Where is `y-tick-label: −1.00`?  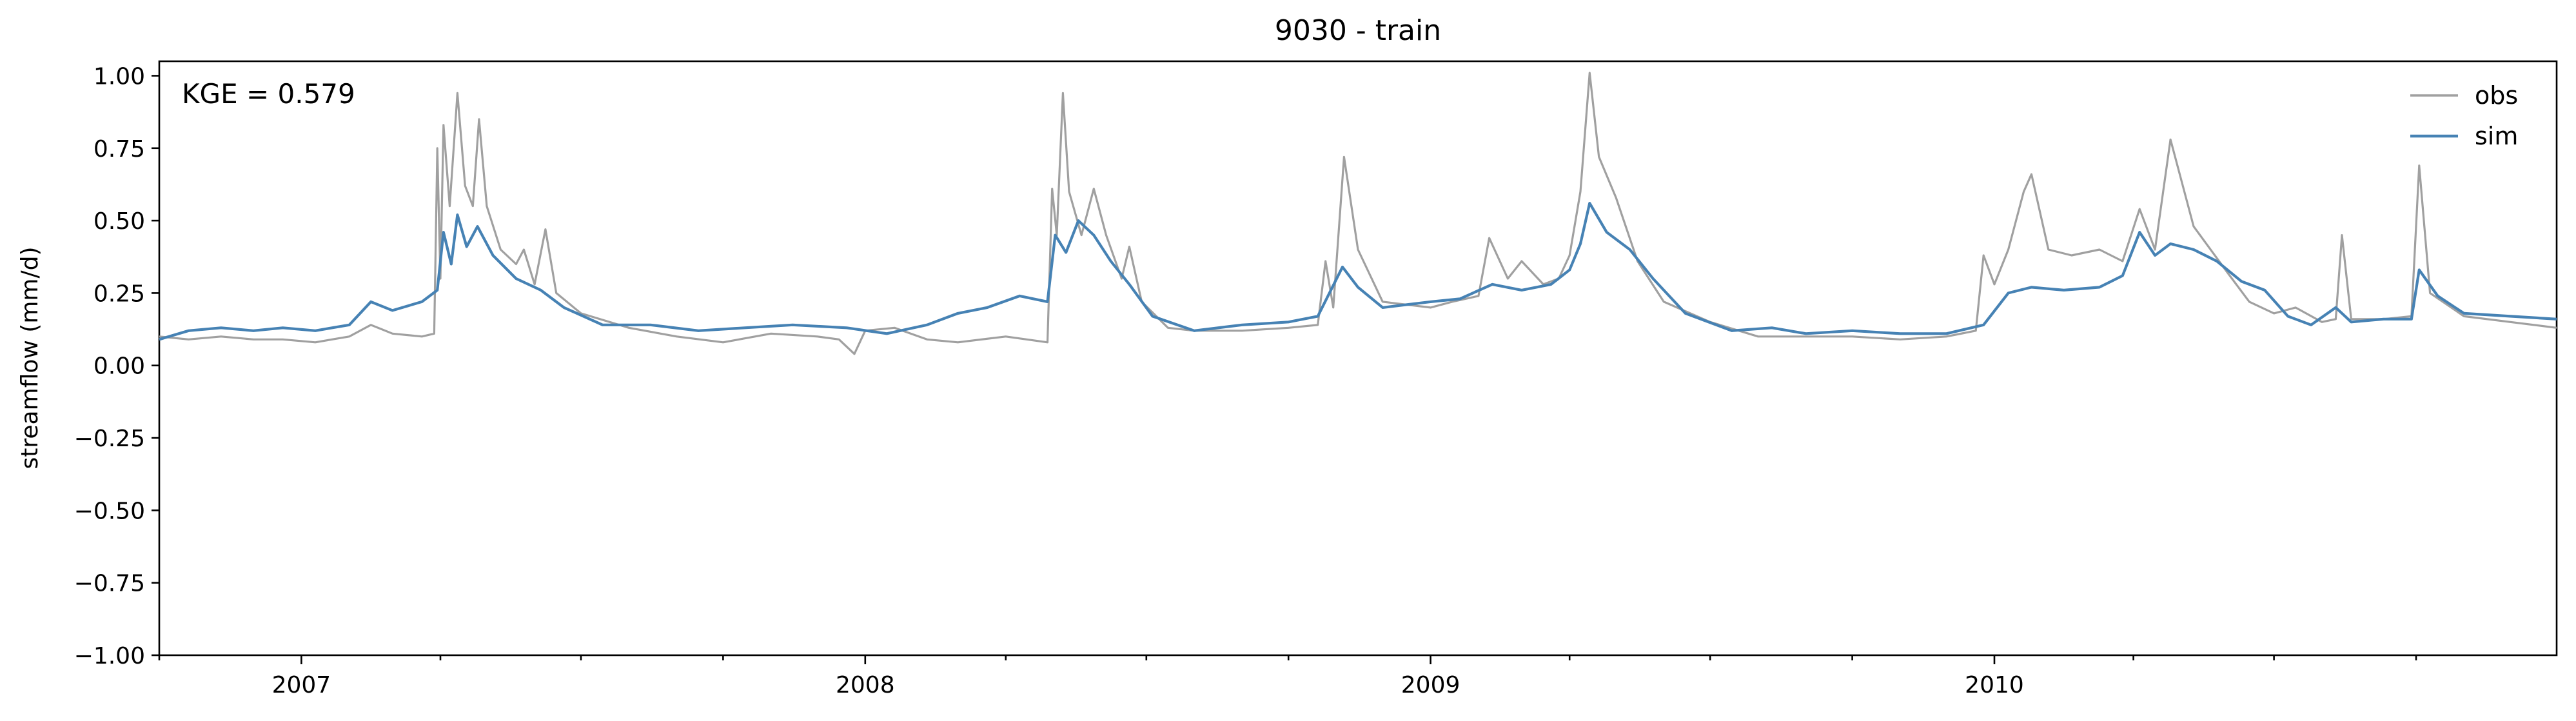 y-tick-label: −1.00 is located at coordinates (110, 656).